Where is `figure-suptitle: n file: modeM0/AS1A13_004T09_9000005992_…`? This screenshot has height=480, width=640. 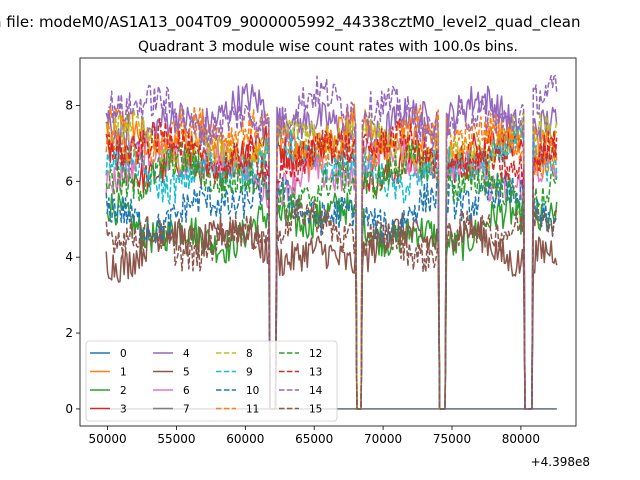 figure-suptitle: n file: modeM0/AS1A13_004T09_9000005992_… is located at coordinates (290, 22).